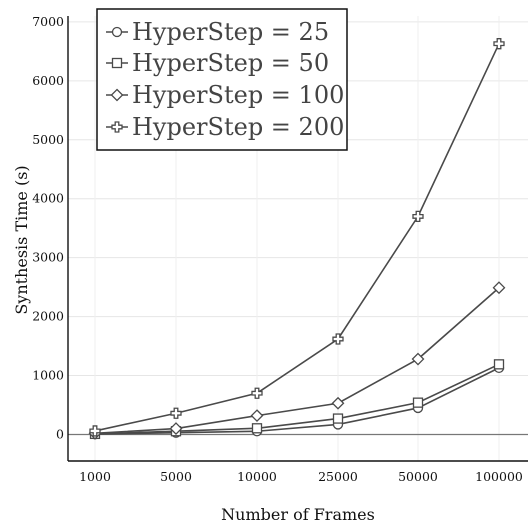 The height and width of the screenshot is (522, 530). What do you see at coordinates (48, 228) in the screenshot?
I see `y-tick-labels: 0 1000 2000 3000 4000 5000 6000 7000` at bounding box center [48, 228].